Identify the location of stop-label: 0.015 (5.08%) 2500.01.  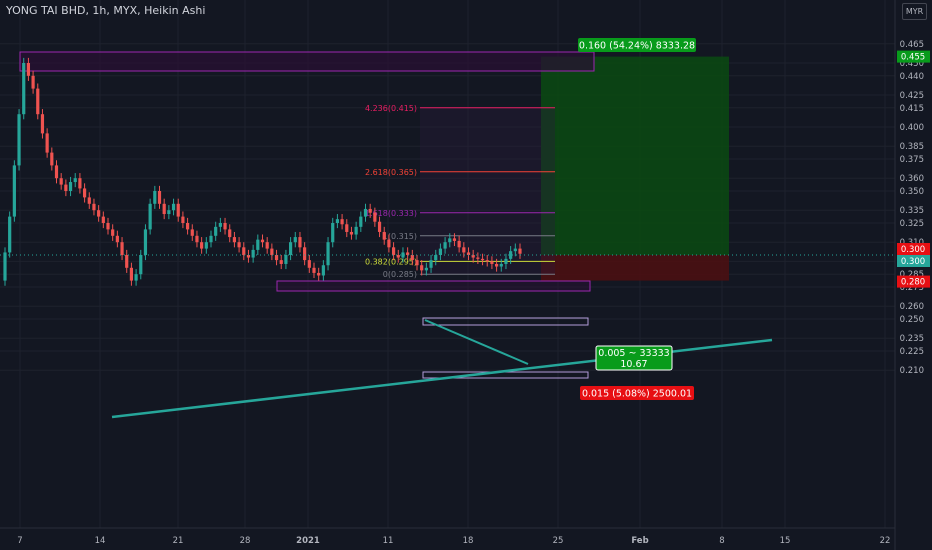
(637, 394).